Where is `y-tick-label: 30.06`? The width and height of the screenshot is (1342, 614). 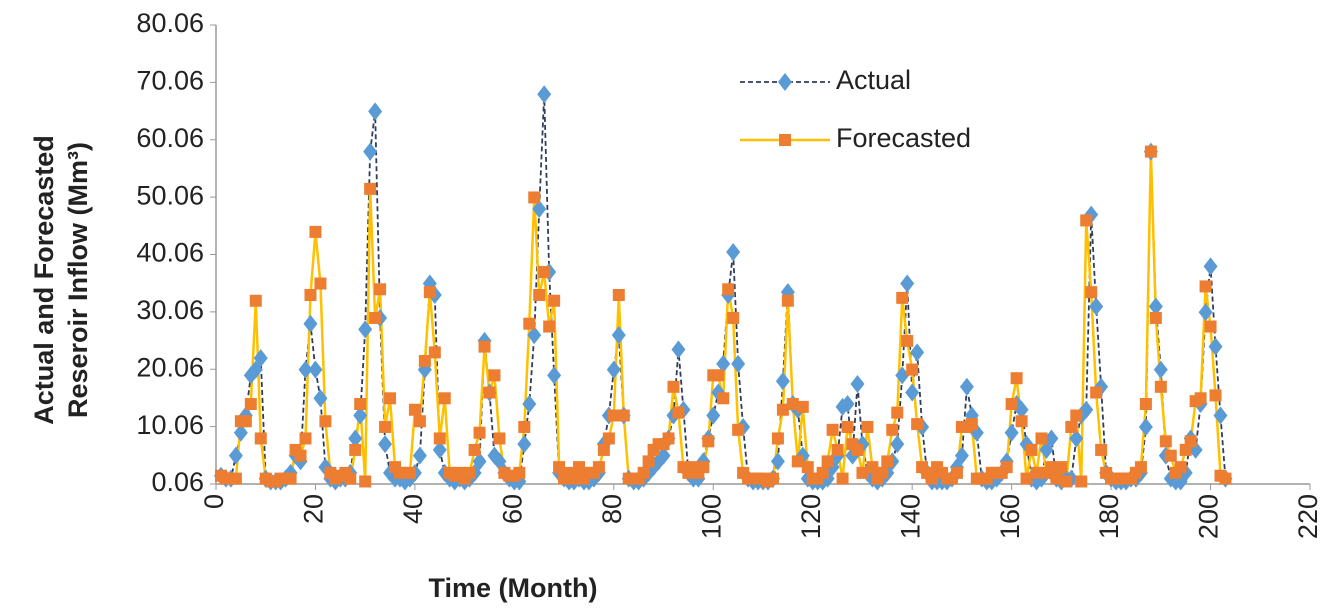
y-tick-label: 30.06 is located at coordinates (170, 310).